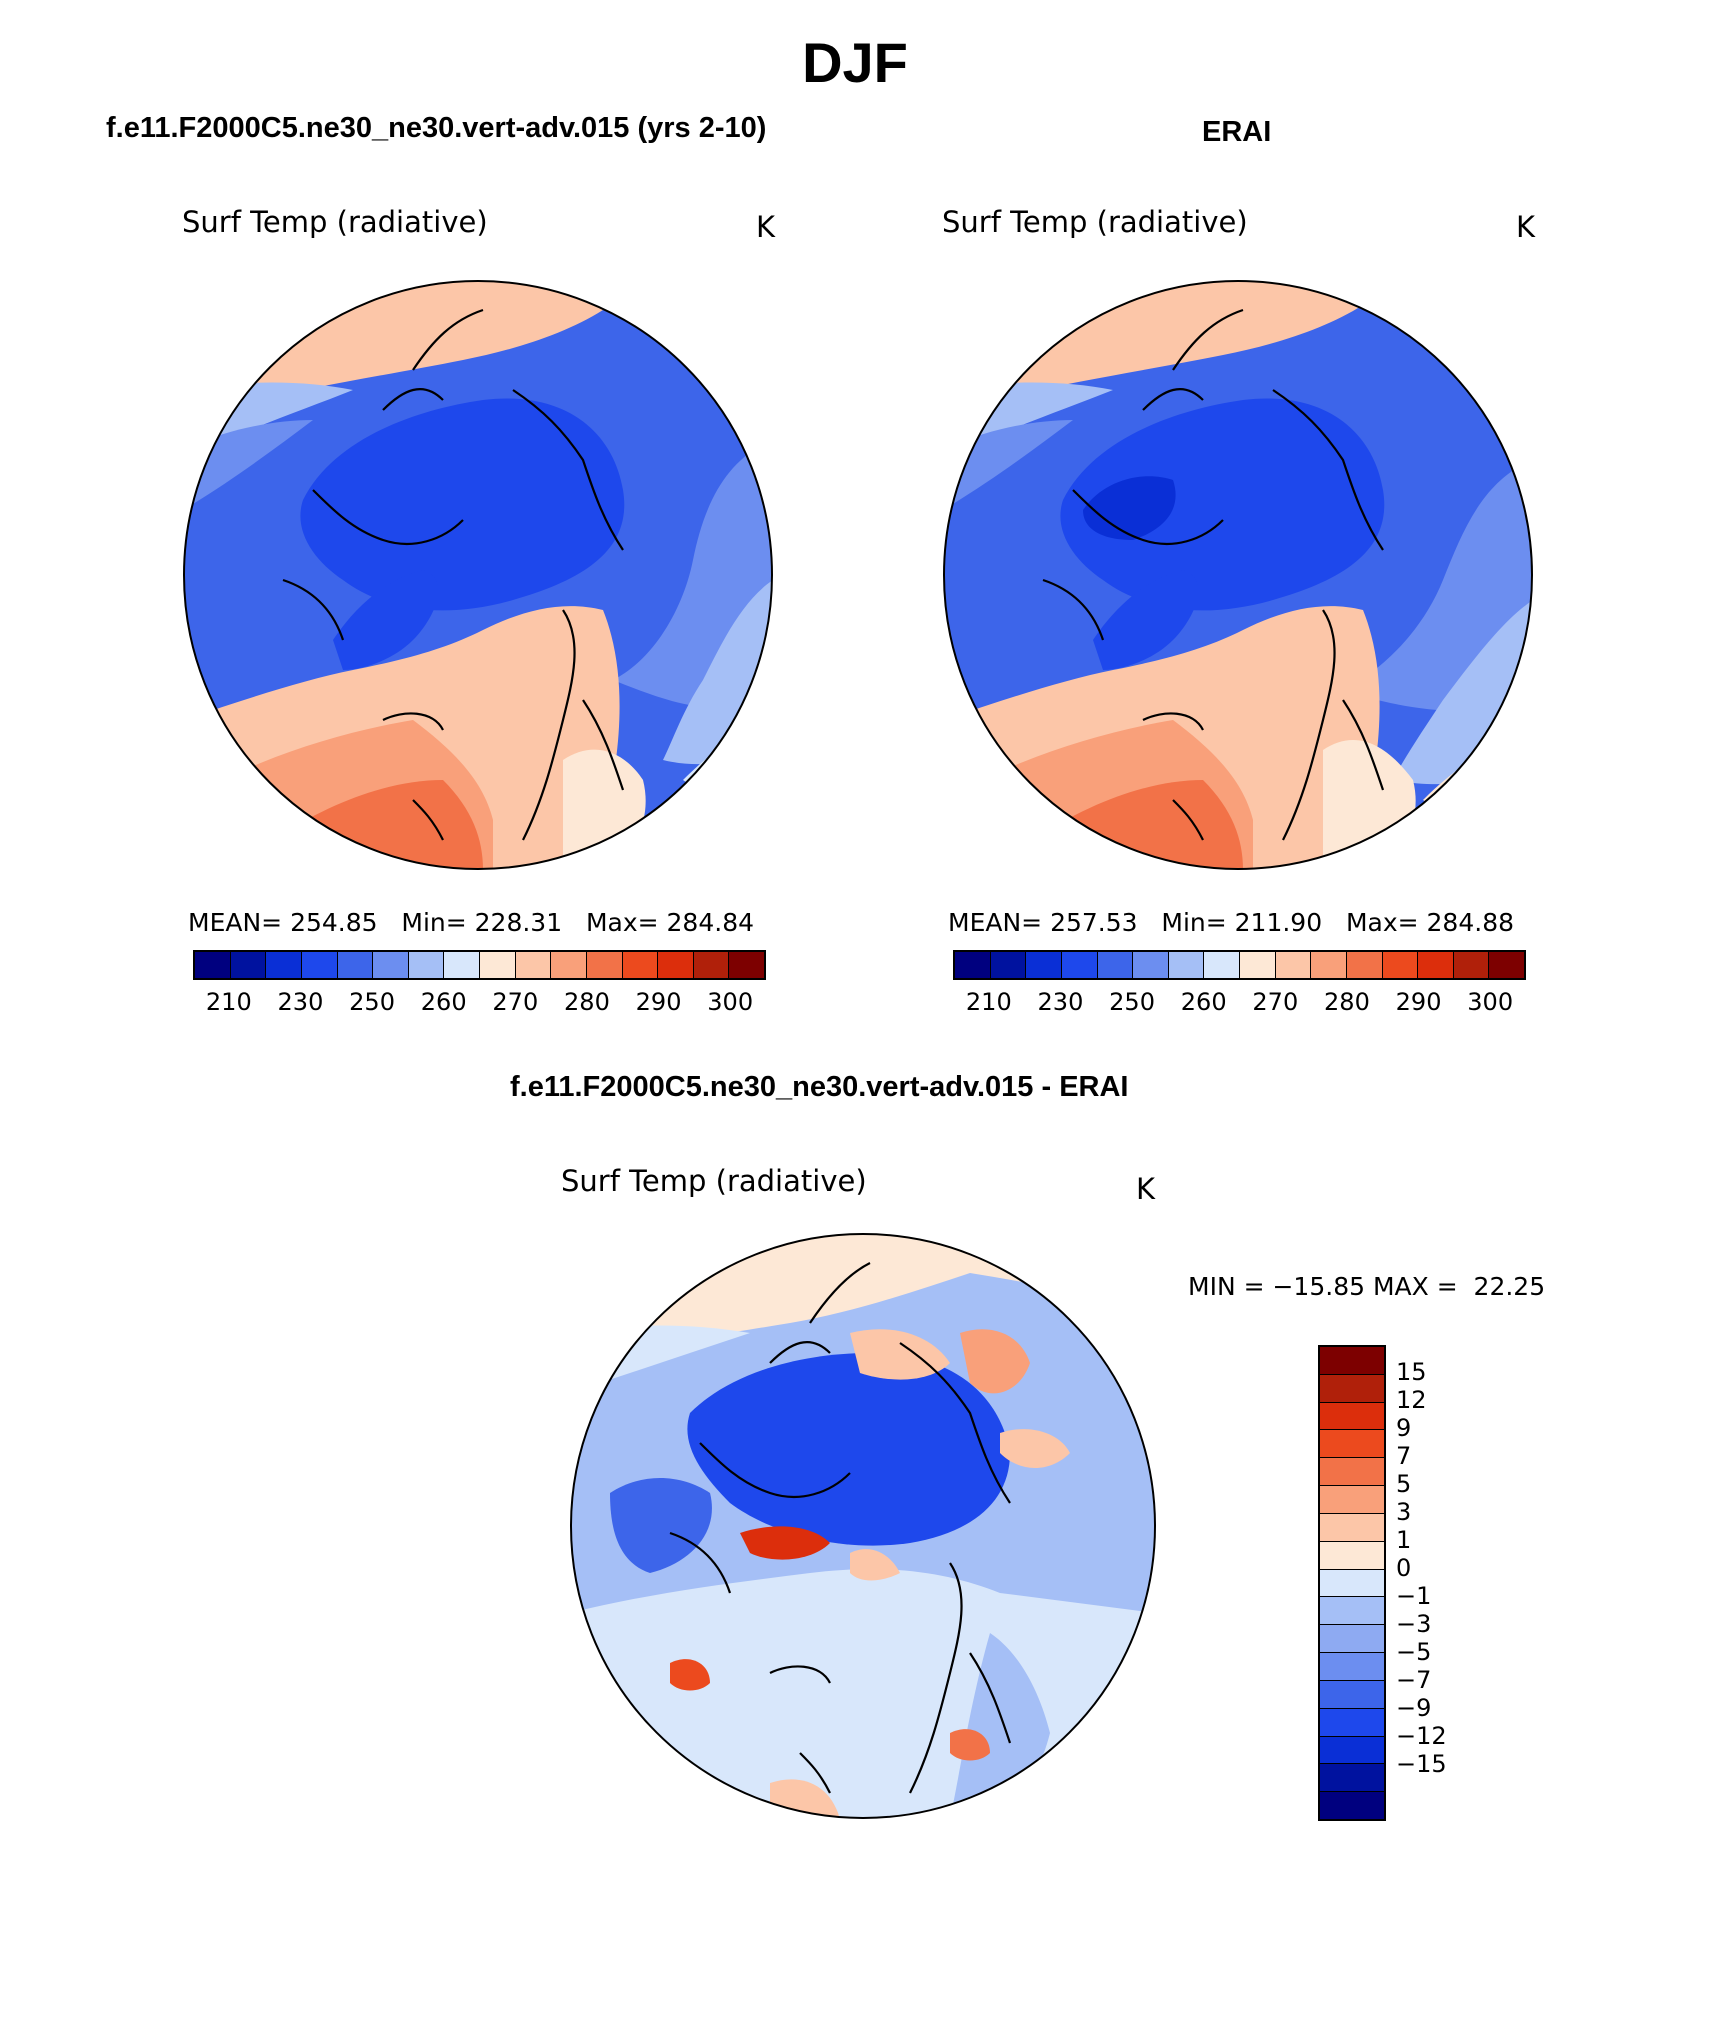 The height and width of the screenshot is (2041, 1710). What do you see at coordinates (478, 575) in the screenshot?
I see `model-polar-map` at bounding box center [478, 575].